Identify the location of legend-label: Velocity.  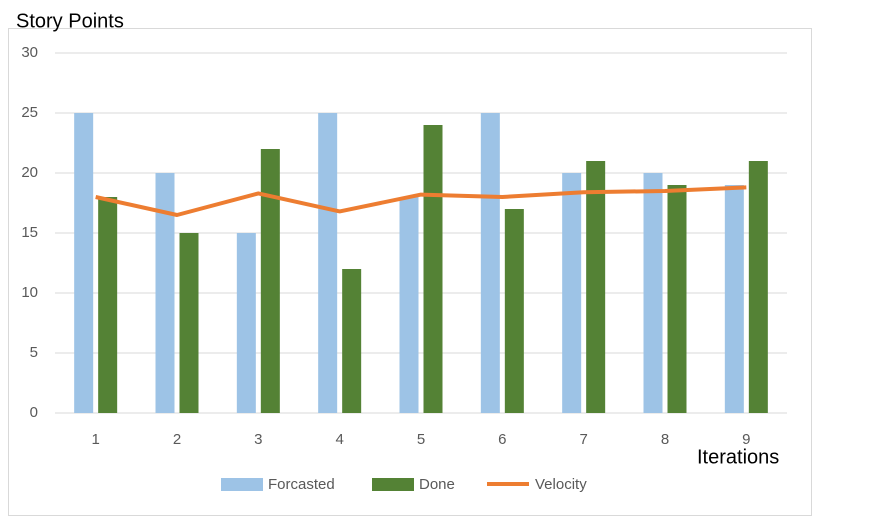
(561, 484).